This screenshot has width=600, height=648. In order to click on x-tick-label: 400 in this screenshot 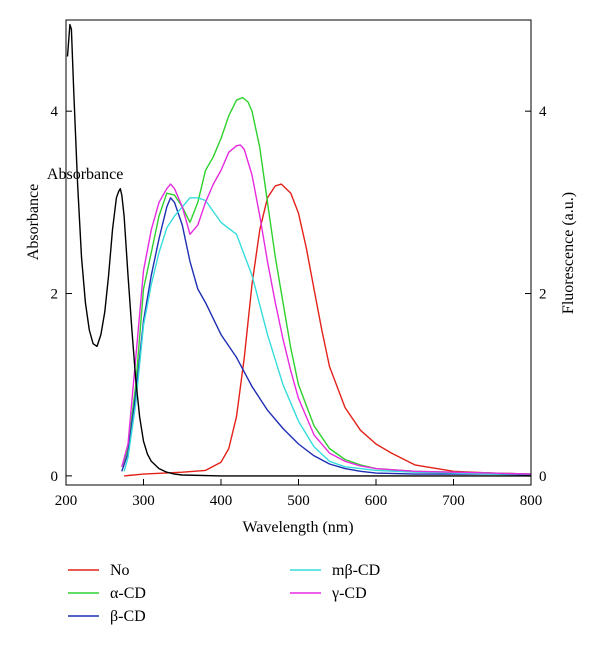, I will do `click(221, 501)`.